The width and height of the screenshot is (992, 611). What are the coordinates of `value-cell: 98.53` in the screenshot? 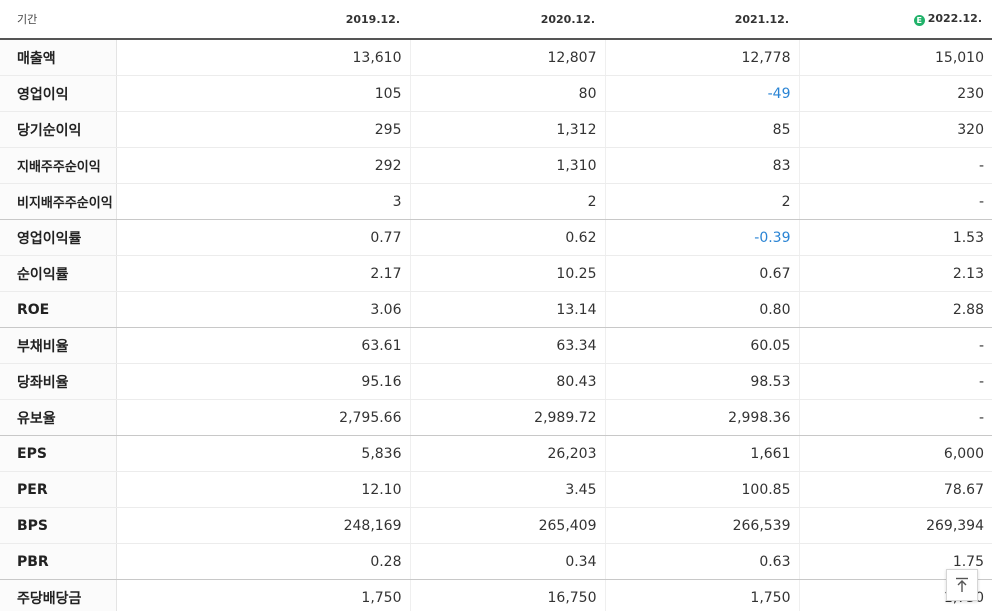 It's located at (702, 381).